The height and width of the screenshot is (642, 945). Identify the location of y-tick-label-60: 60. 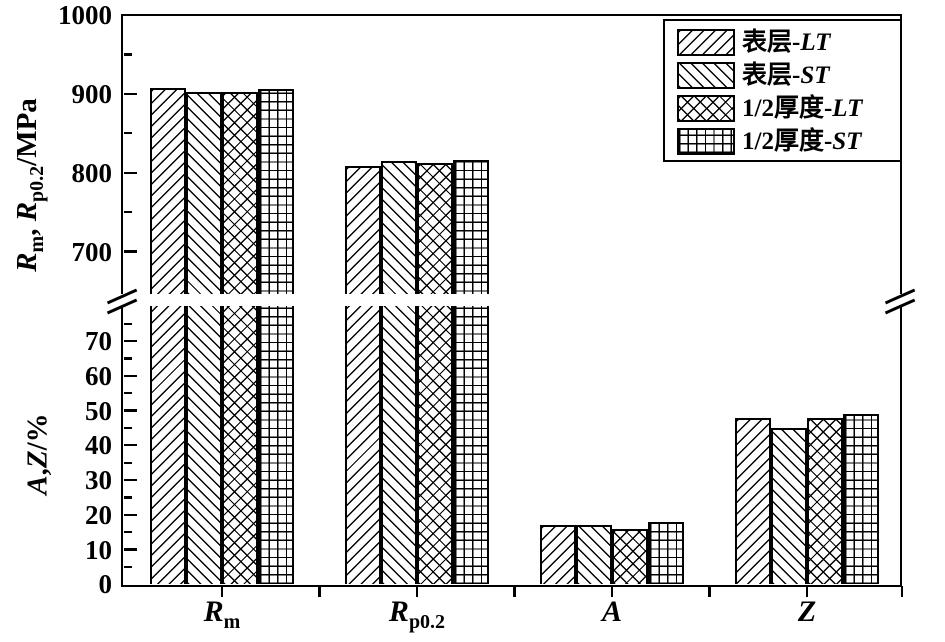
(98, 375).